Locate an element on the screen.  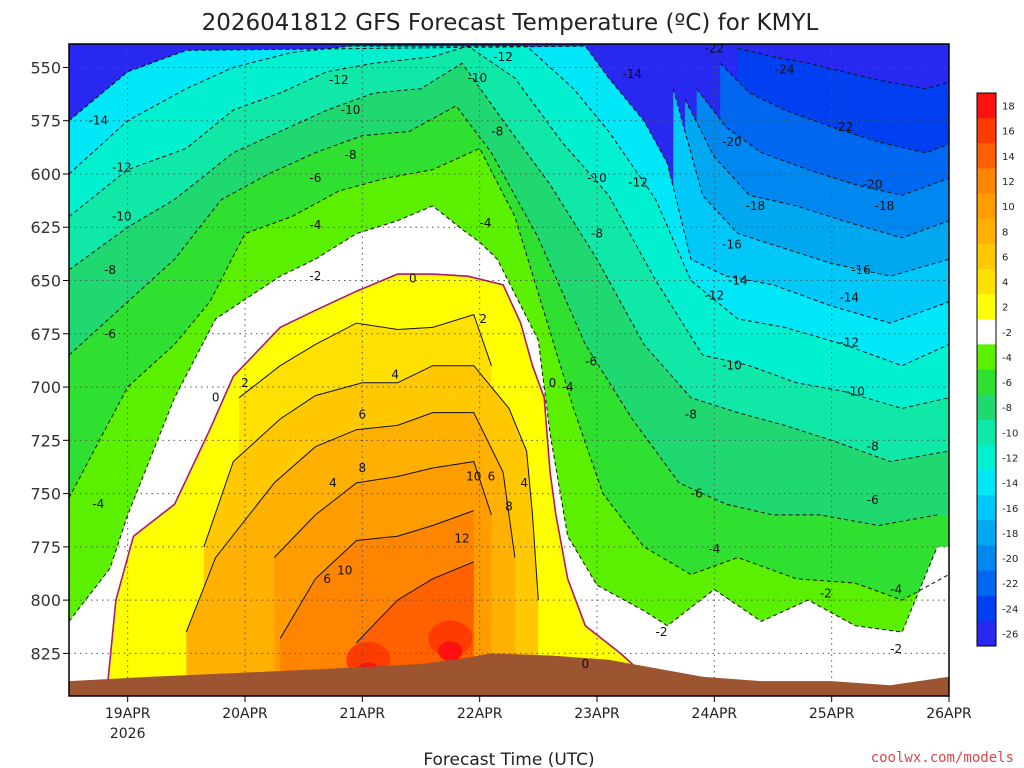
isotherm-label-18: -2 is located at coordinates (315, 276).